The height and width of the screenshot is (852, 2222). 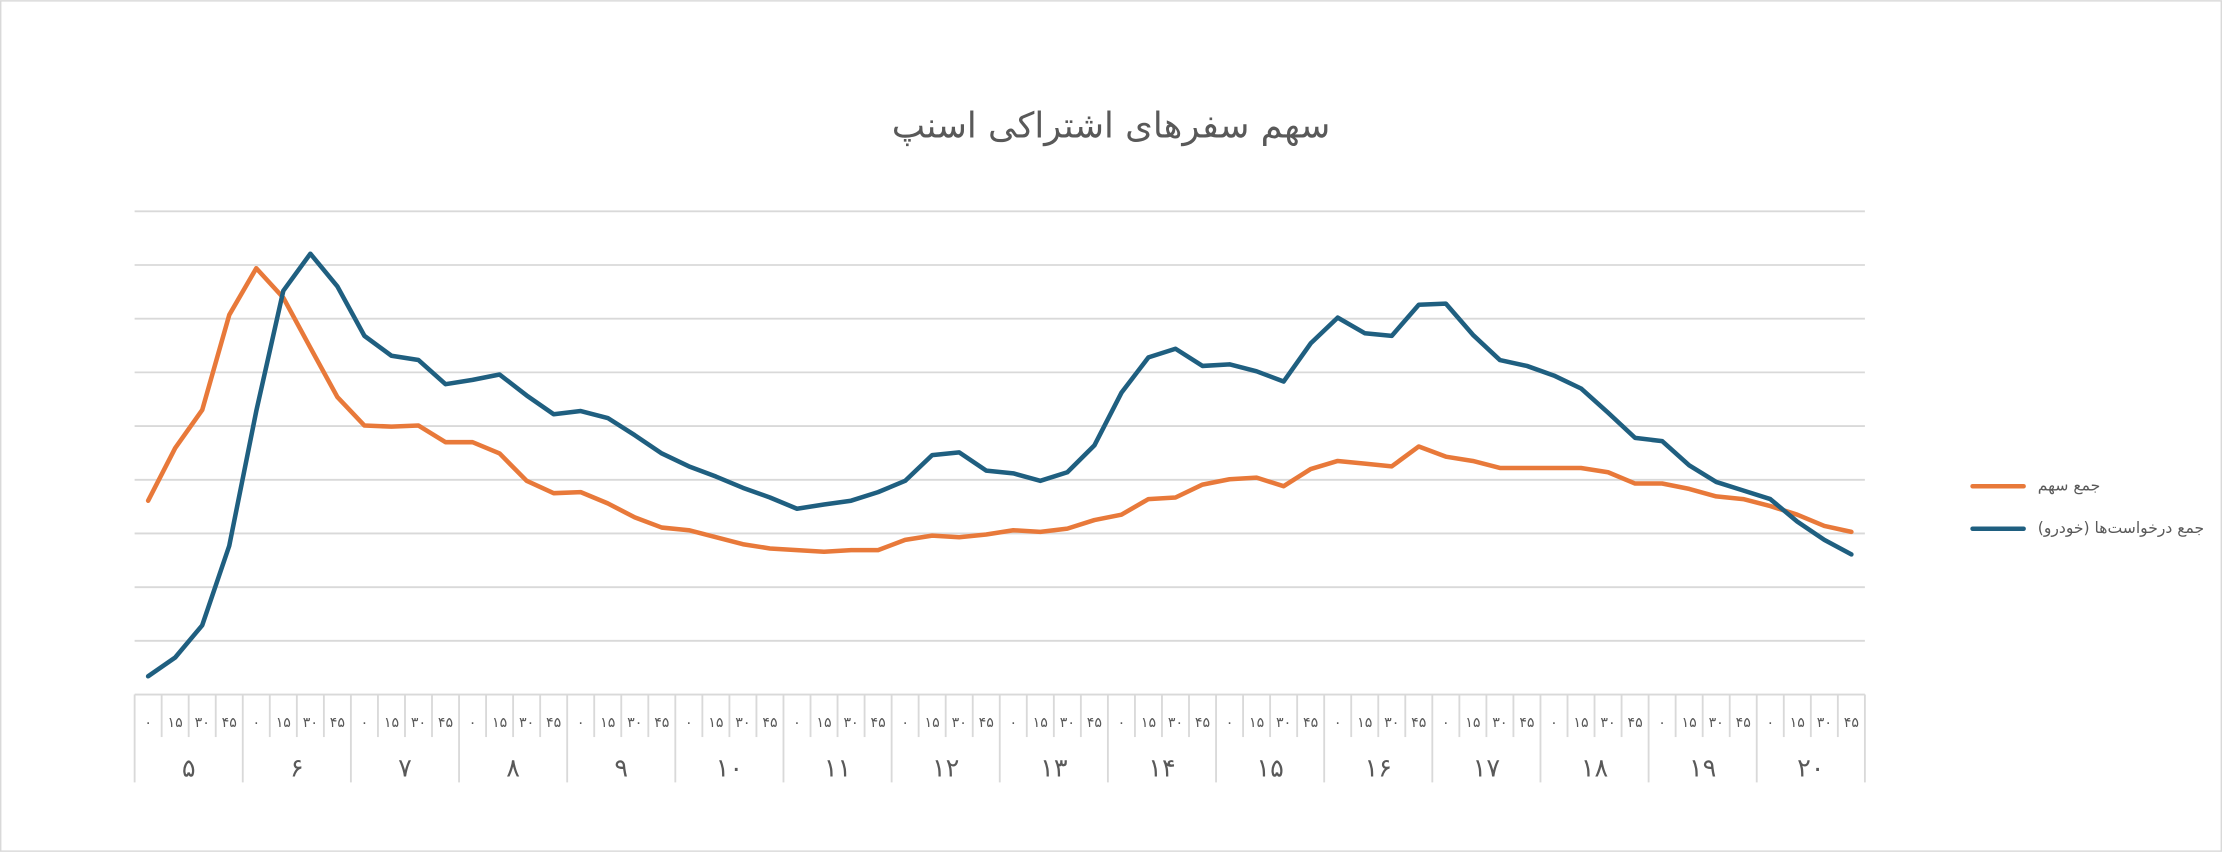 I want to click on x-group-label: ۱۹, so click(x=1702, y=769).